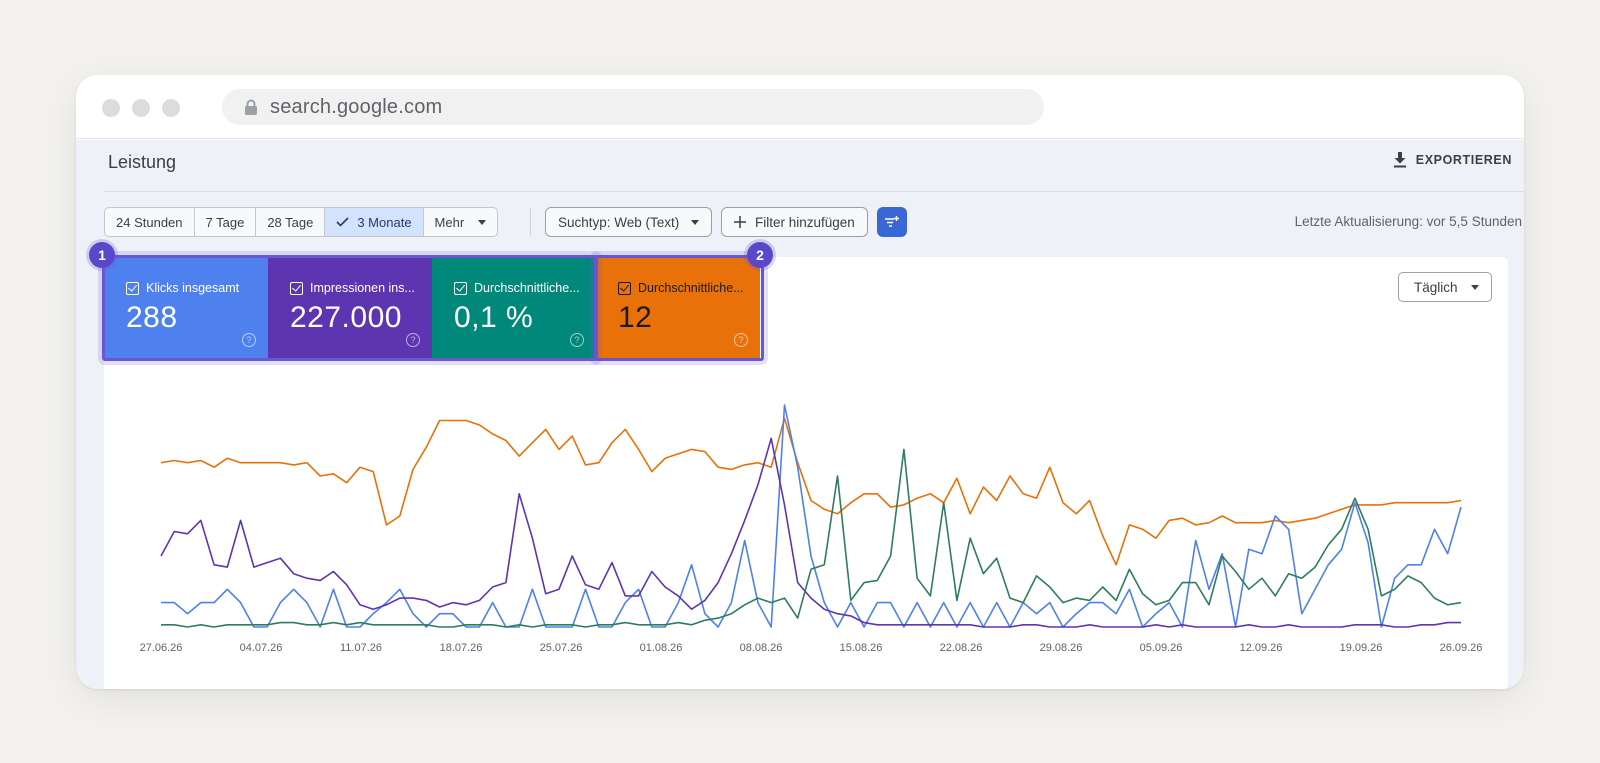 This screenshot has height=763, width=1600. Describe the element at coordinates (561, 648) in the screenshot. I see `x-tick-label: 25.07.26` at that location.